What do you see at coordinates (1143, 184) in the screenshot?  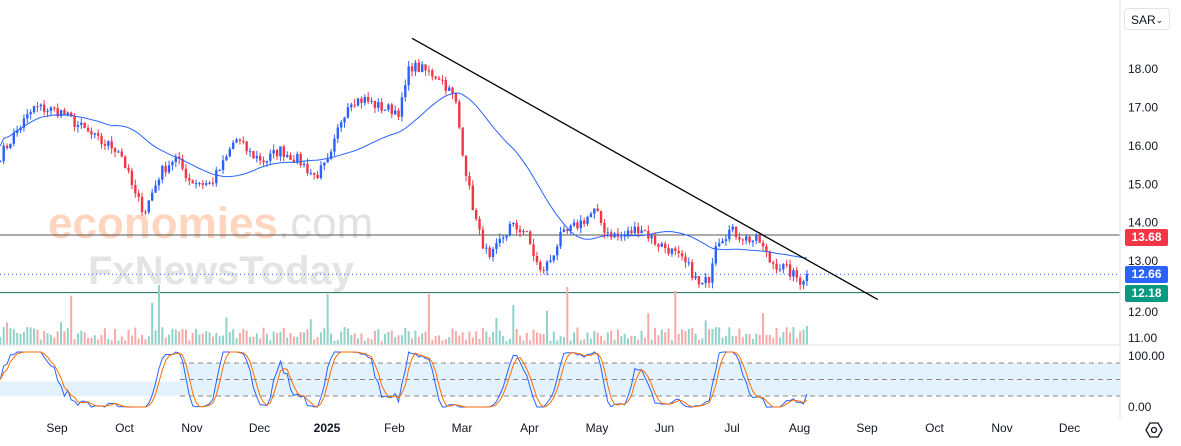 I see `y-tick-label: 15.00` at bounding box center [1143, 184].